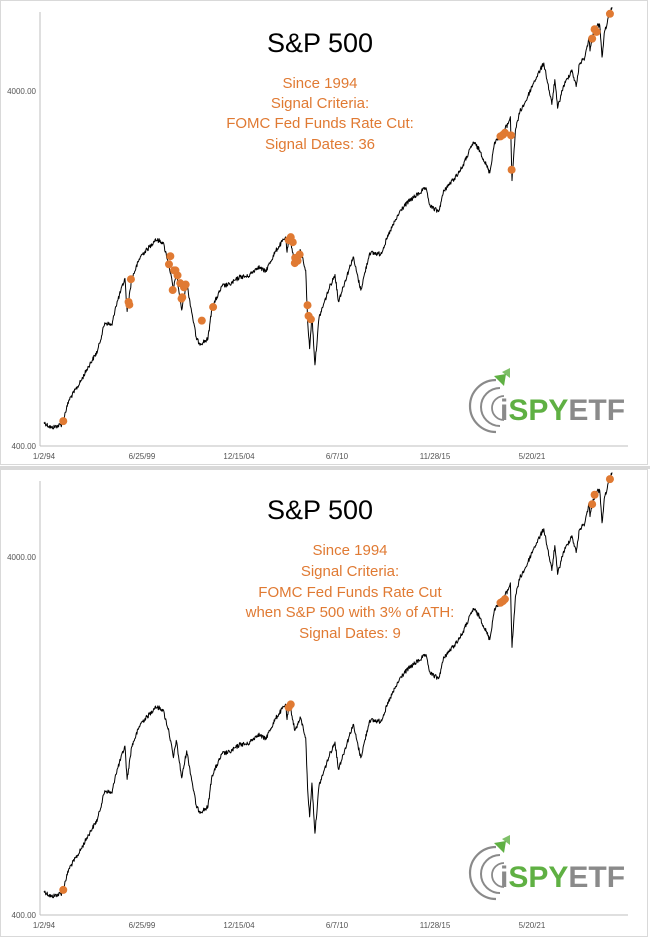  I want to click on annotation-line: FOMC Fed Funds Rate Cut, so click(350, 592).